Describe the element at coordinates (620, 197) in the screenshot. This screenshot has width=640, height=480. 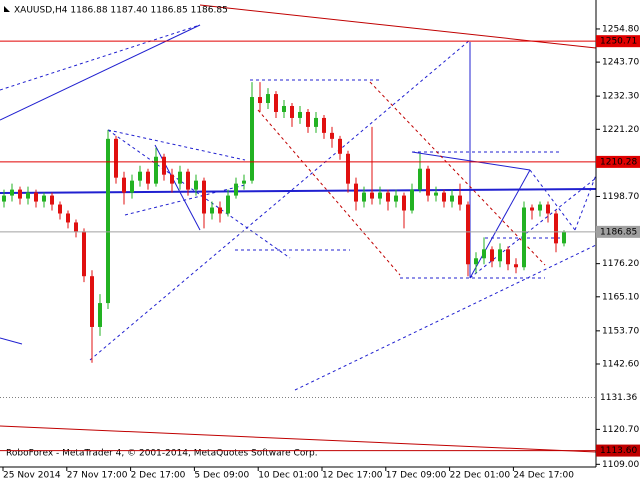
I see `y-tick-label: 1198.70` at that location.